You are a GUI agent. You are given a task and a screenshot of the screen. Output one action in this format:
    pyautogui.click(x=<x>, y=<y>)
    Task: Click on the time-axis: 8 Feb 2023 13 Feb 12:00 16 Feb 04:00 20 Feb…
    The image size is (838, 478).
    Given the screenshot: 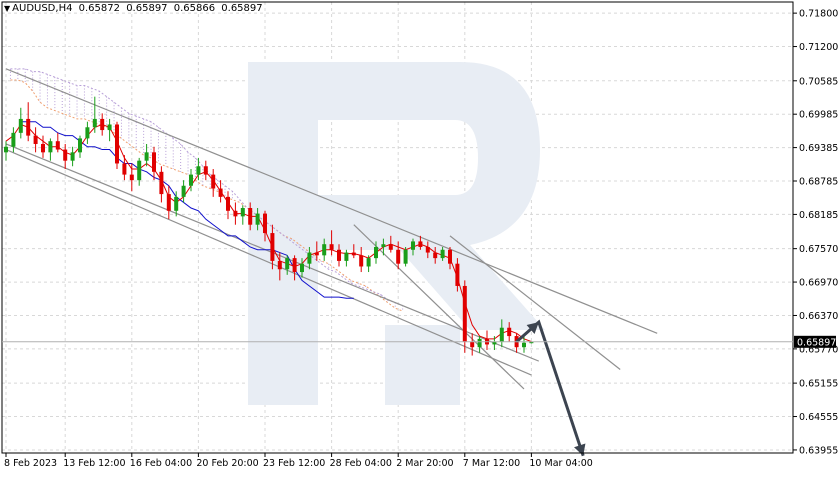 What is the action you would take?
    pyautogui.click(x=298, y=461)
    